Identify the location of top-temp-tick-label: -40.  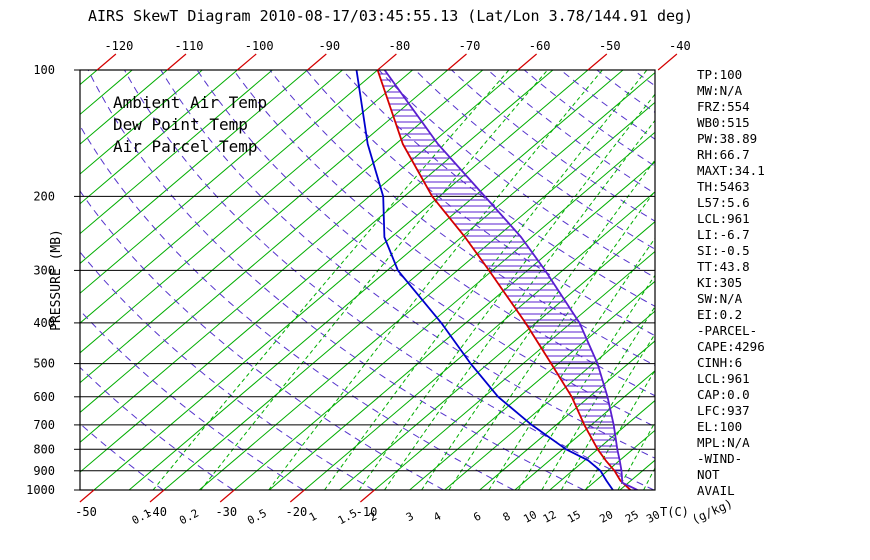
(680, 46).